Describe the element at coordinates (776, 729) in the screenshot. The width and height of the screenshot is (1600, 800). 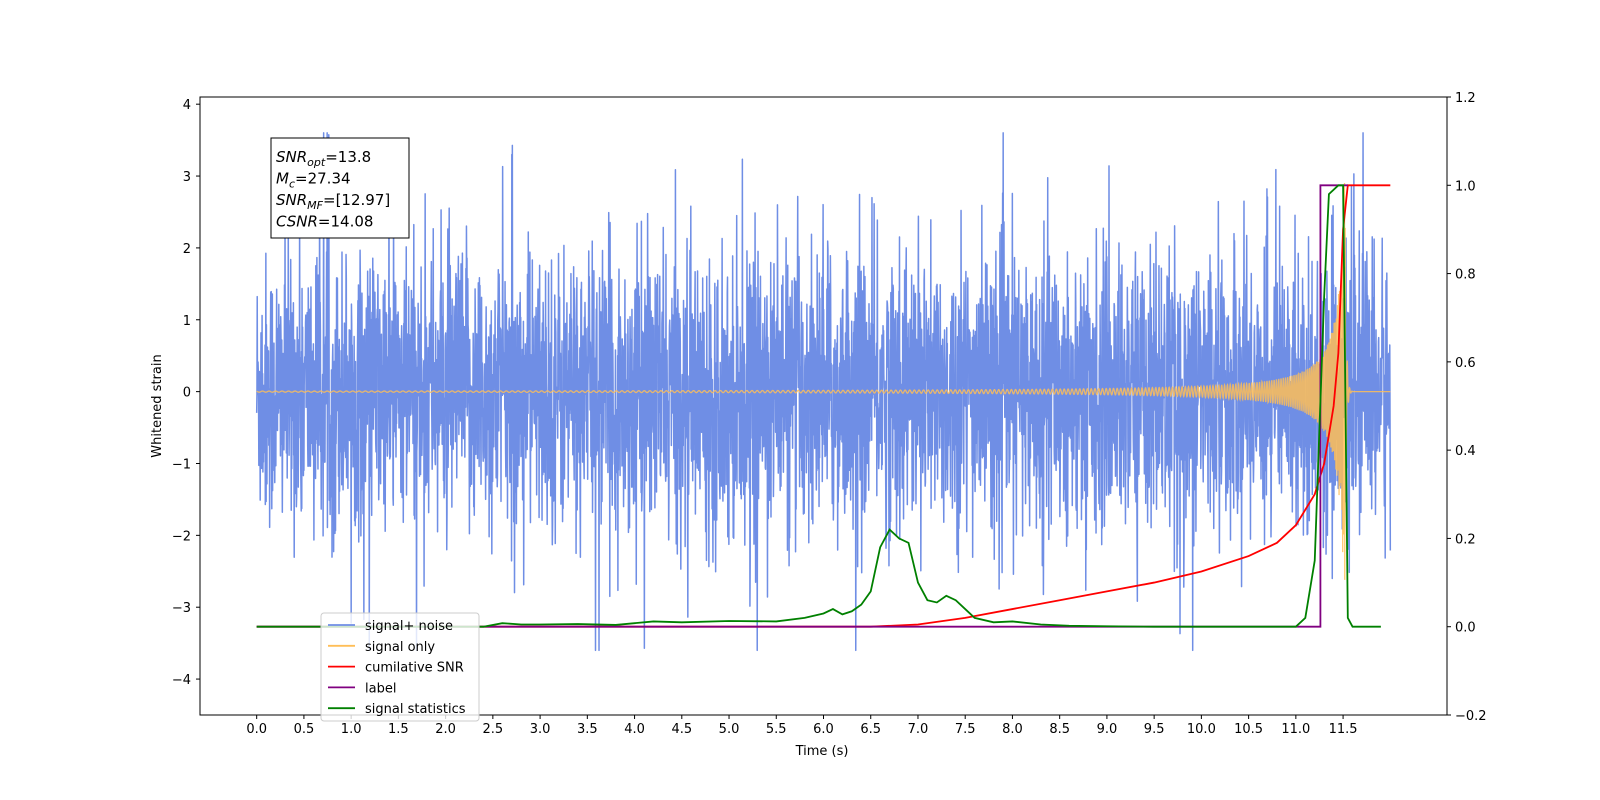
I see `x-tick-label: 5.5` at that location.